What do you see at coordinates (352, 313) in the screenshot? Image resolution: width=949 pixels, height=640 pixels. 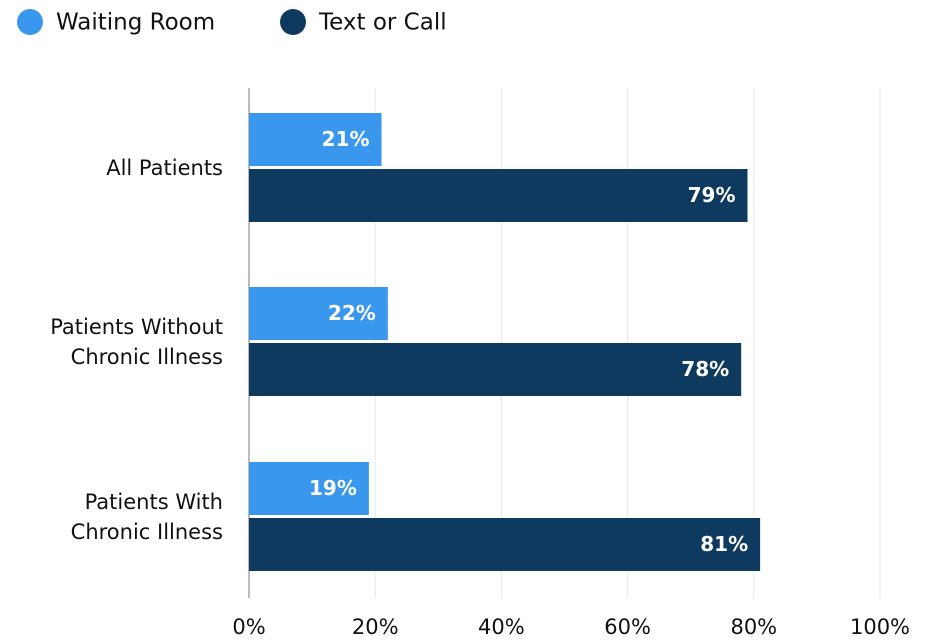 I see `bar-value-label: 22%` at bounding box center [352, 313].